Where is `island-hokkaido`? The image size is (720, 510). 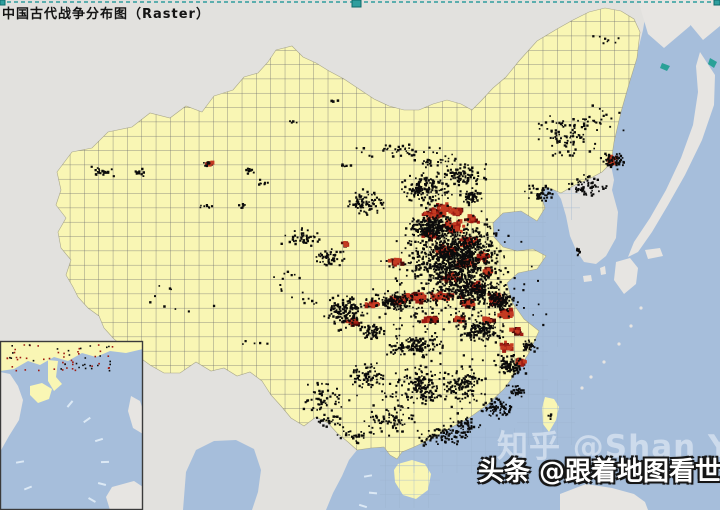 island-hokkaido is located at coordinates (704, 20).